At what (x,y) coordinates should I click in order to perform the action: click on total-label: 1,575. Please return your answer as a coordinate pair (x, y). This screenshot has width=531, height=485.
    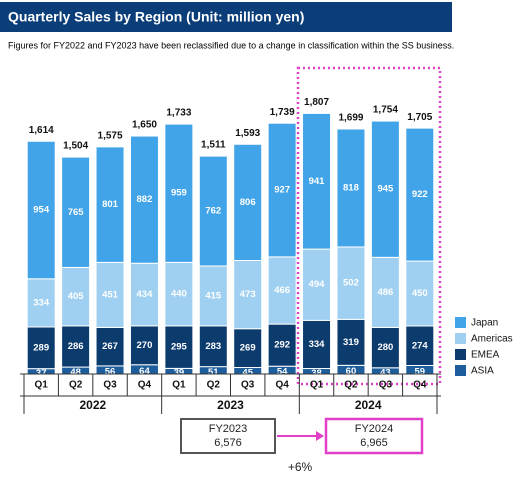
    Looking at the image, I should click on (110, 136).